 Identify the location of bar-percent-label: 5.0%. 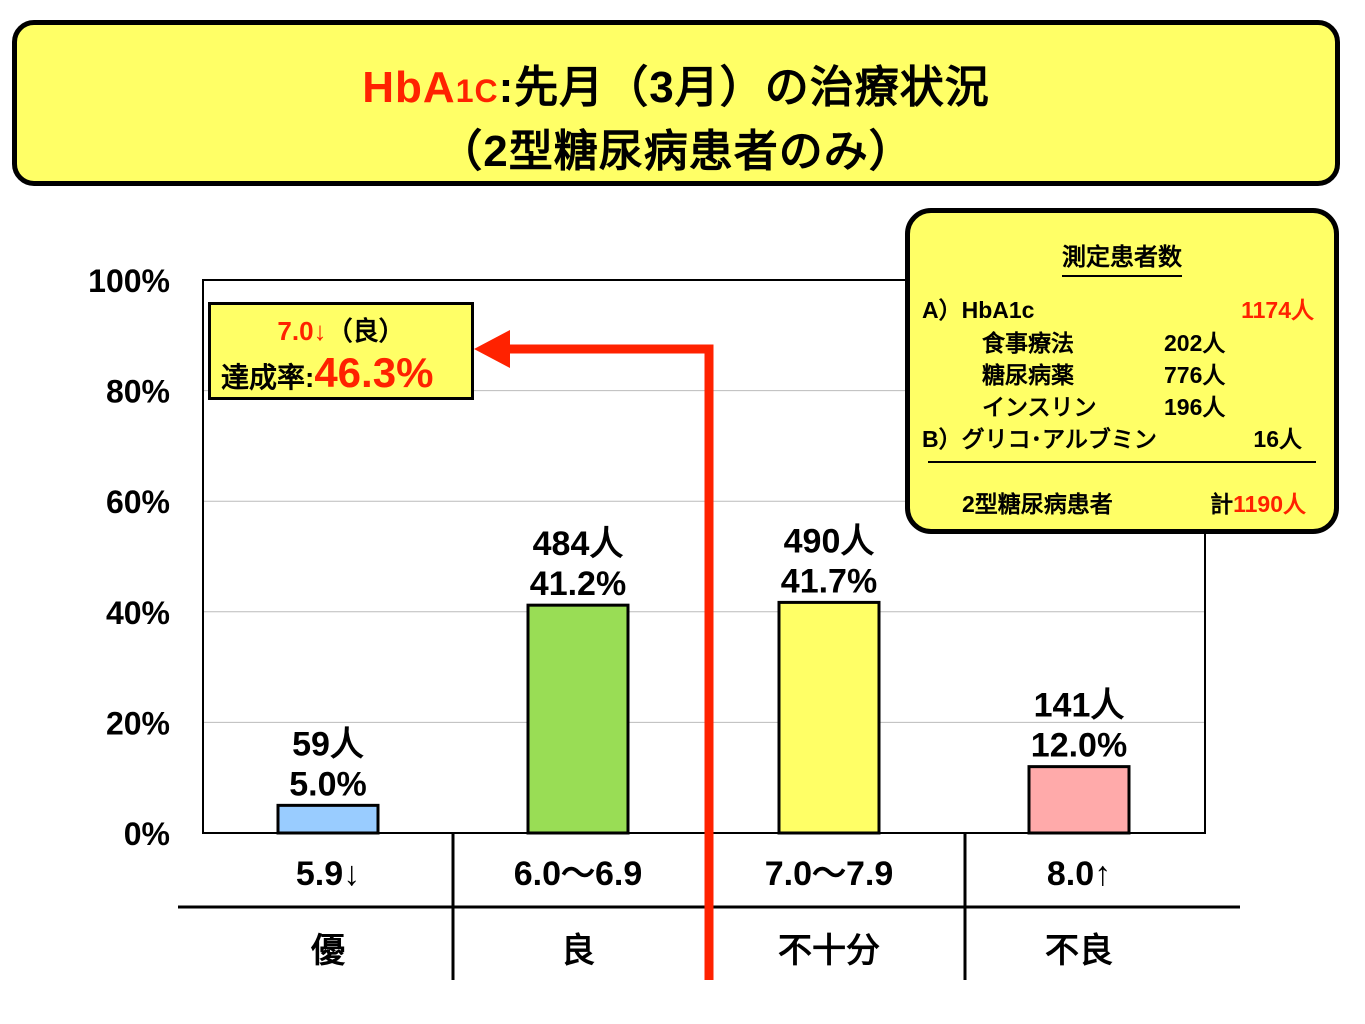
(328, 784).